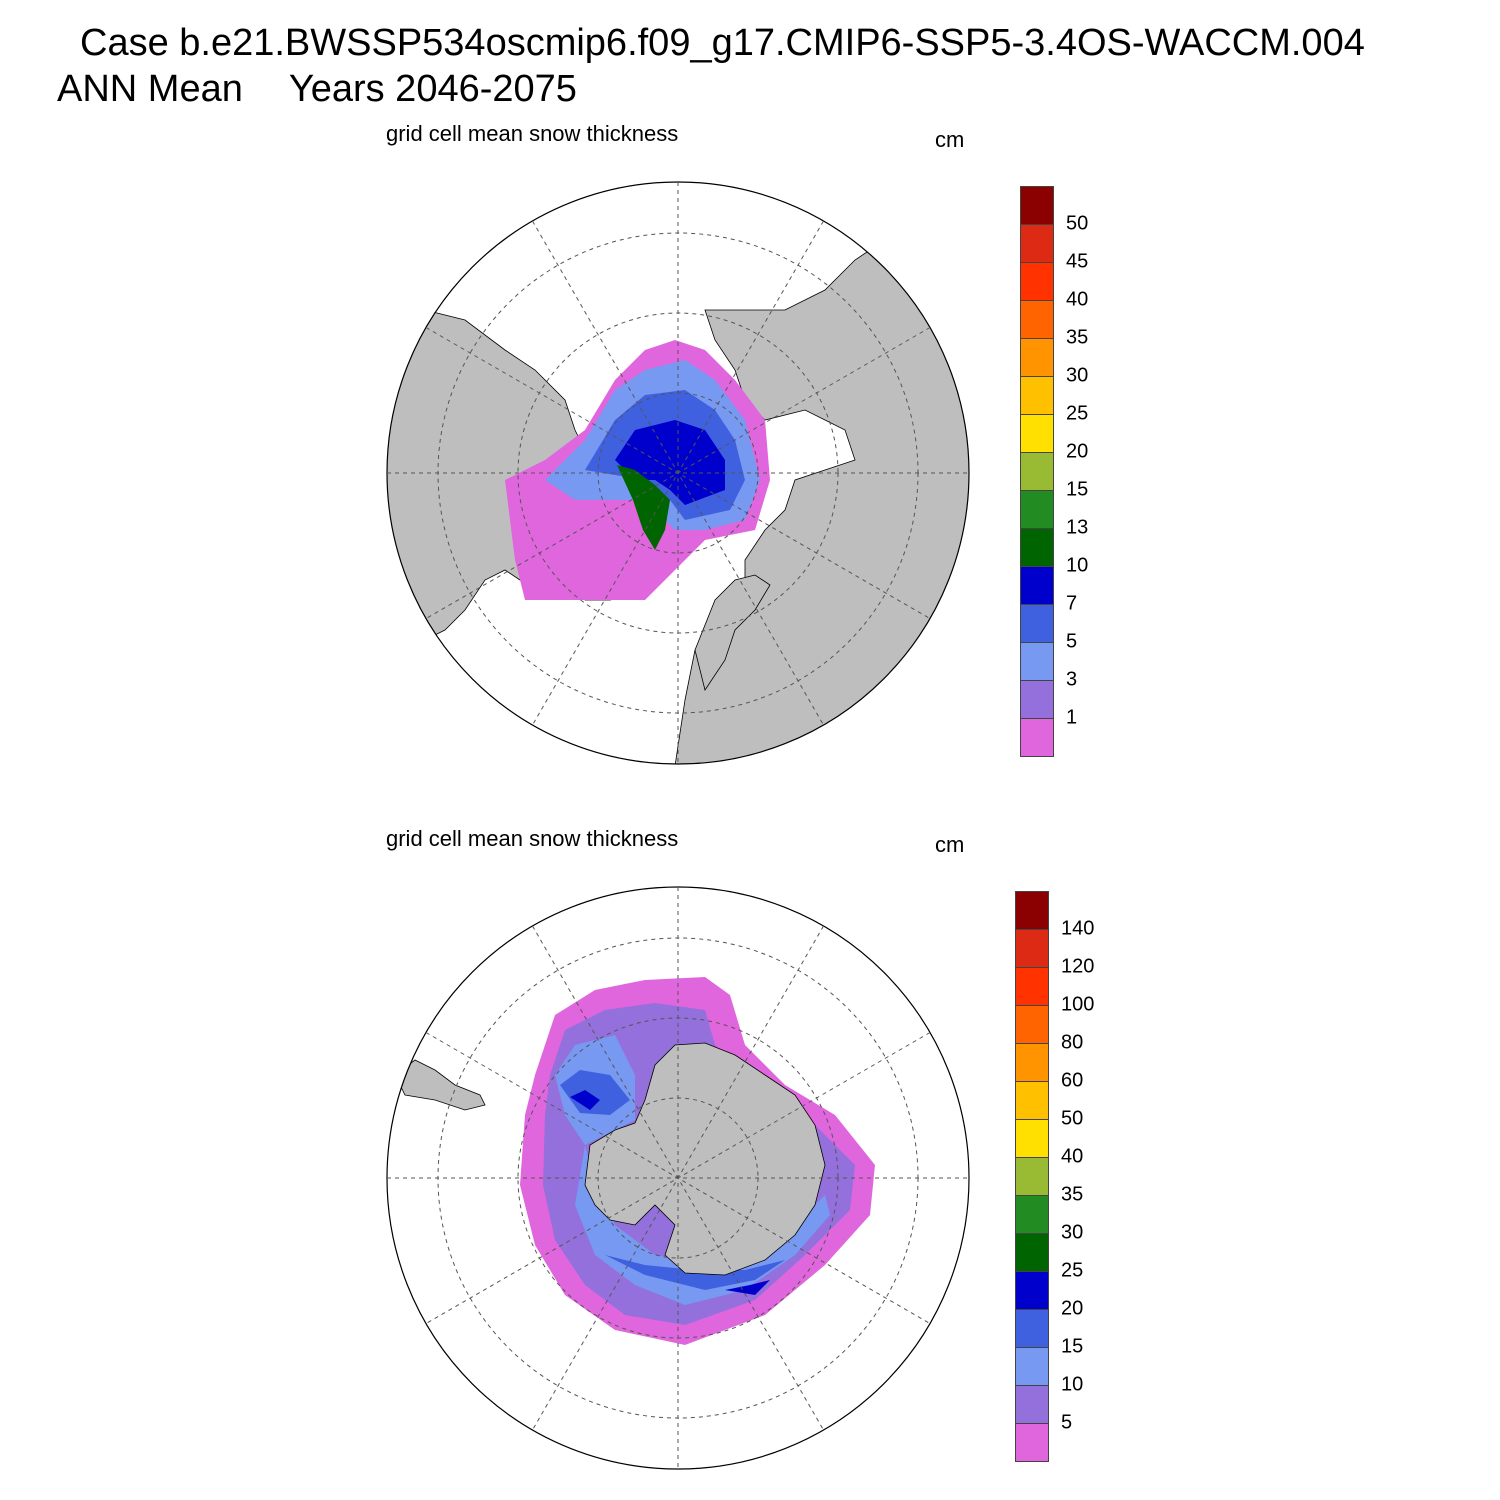 Image resolution: width=1500 pixels, height=1500 pixels. Describe the element at coordinates (1072, 717) in the screenshot. I see `colorbar-tick-label: 1` at that location.